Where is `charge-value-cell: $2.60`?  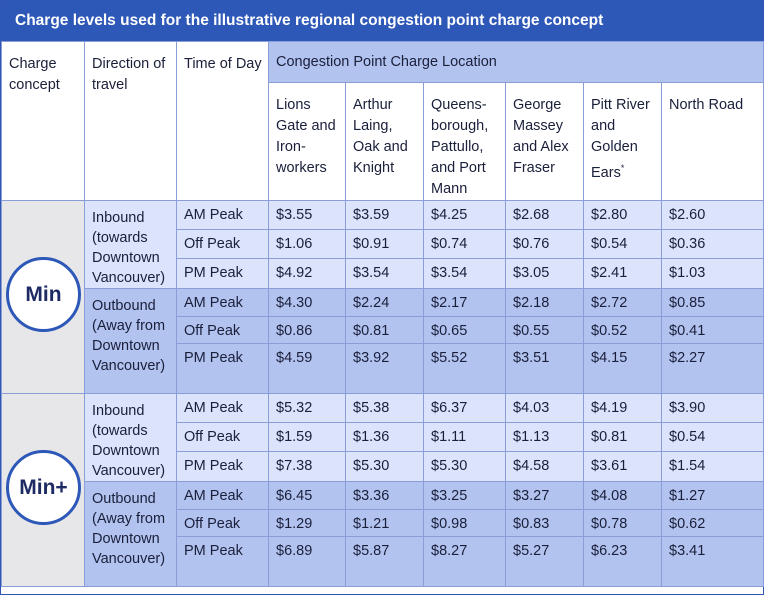 charge-value-cell: $2.60 is located at coordinates (712, 215).